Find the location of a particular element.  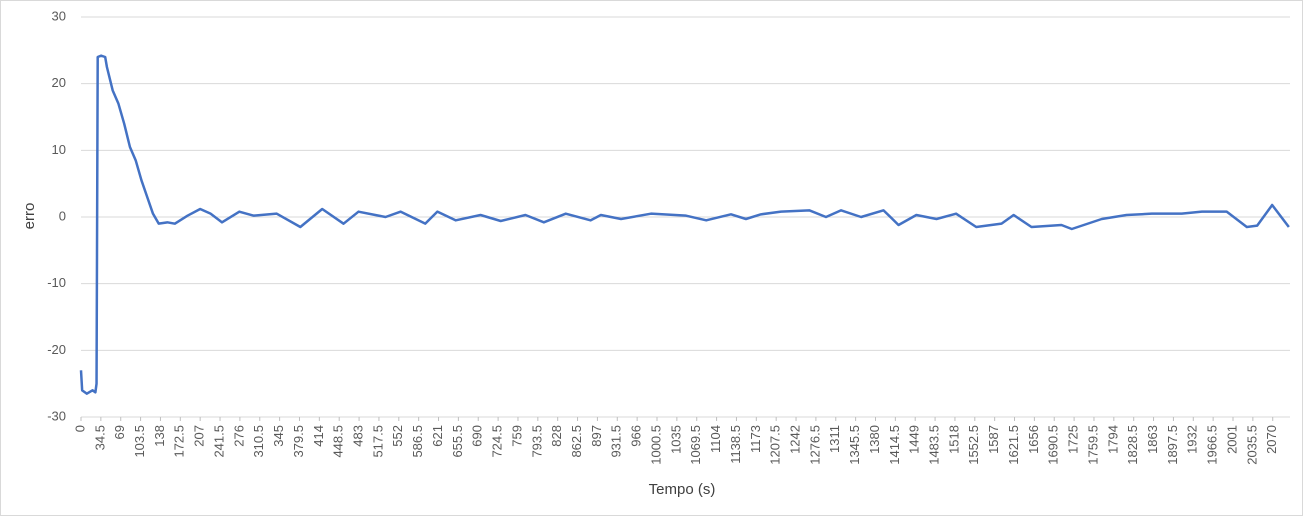

x-tick-label: 1828.5 is located at coordinates (1132, 445).